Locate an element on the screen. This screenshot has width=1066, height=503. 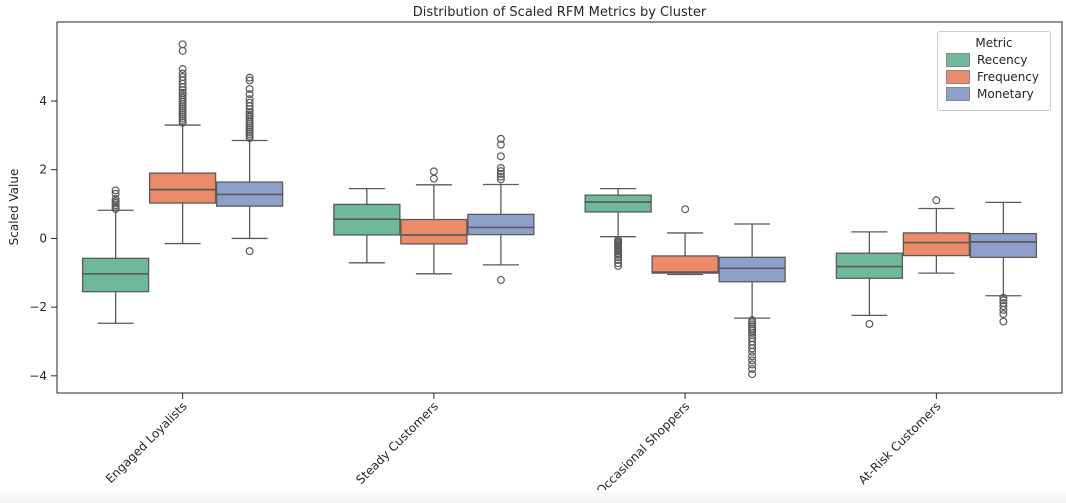
x-tick-label: Steady Customers is located at coordinates (397, 443).